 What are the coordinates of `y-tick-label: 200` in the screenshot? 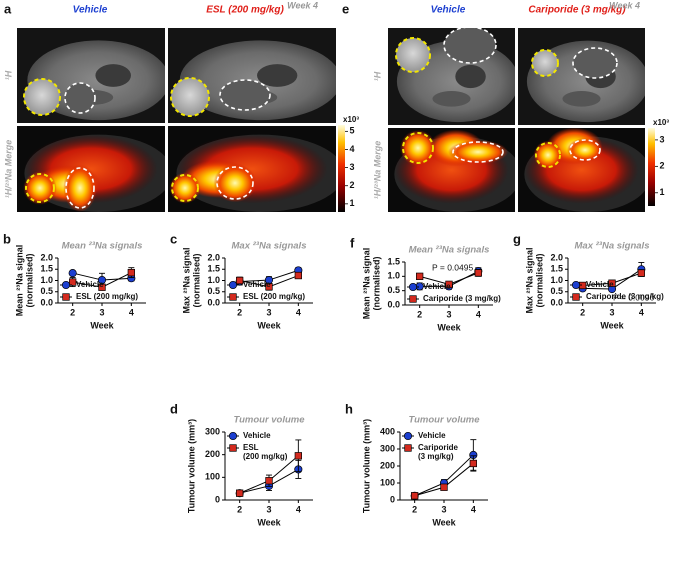 It's located at (387, 465).